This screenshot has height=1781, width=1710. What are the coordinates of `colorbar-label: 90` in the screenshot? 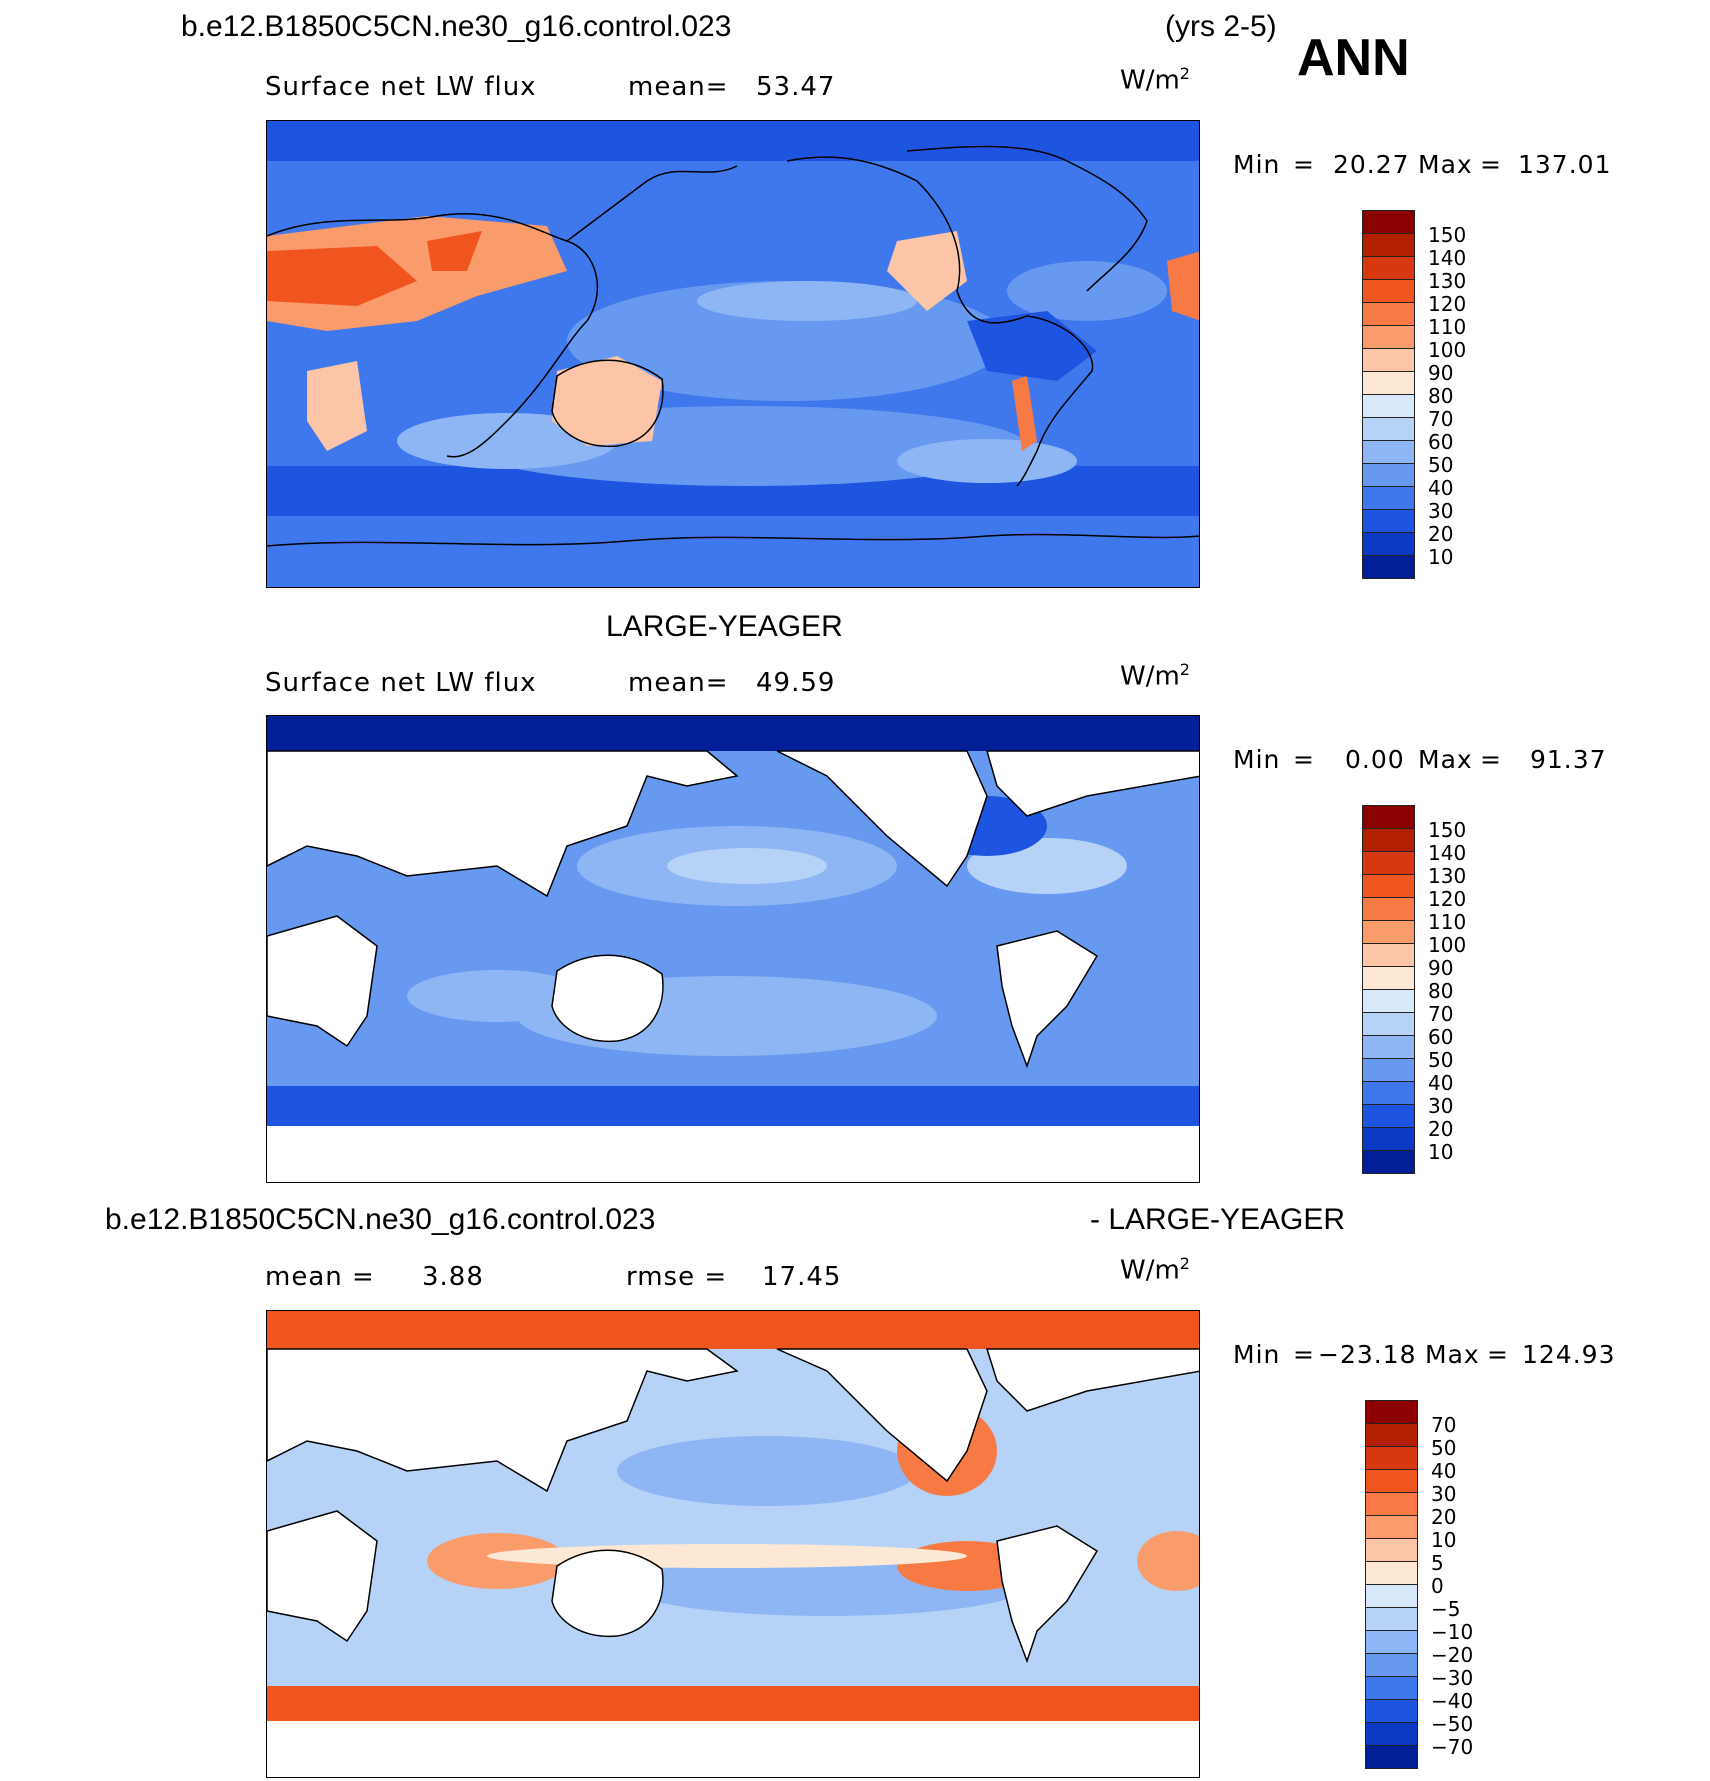 It's located at (1441, 968).